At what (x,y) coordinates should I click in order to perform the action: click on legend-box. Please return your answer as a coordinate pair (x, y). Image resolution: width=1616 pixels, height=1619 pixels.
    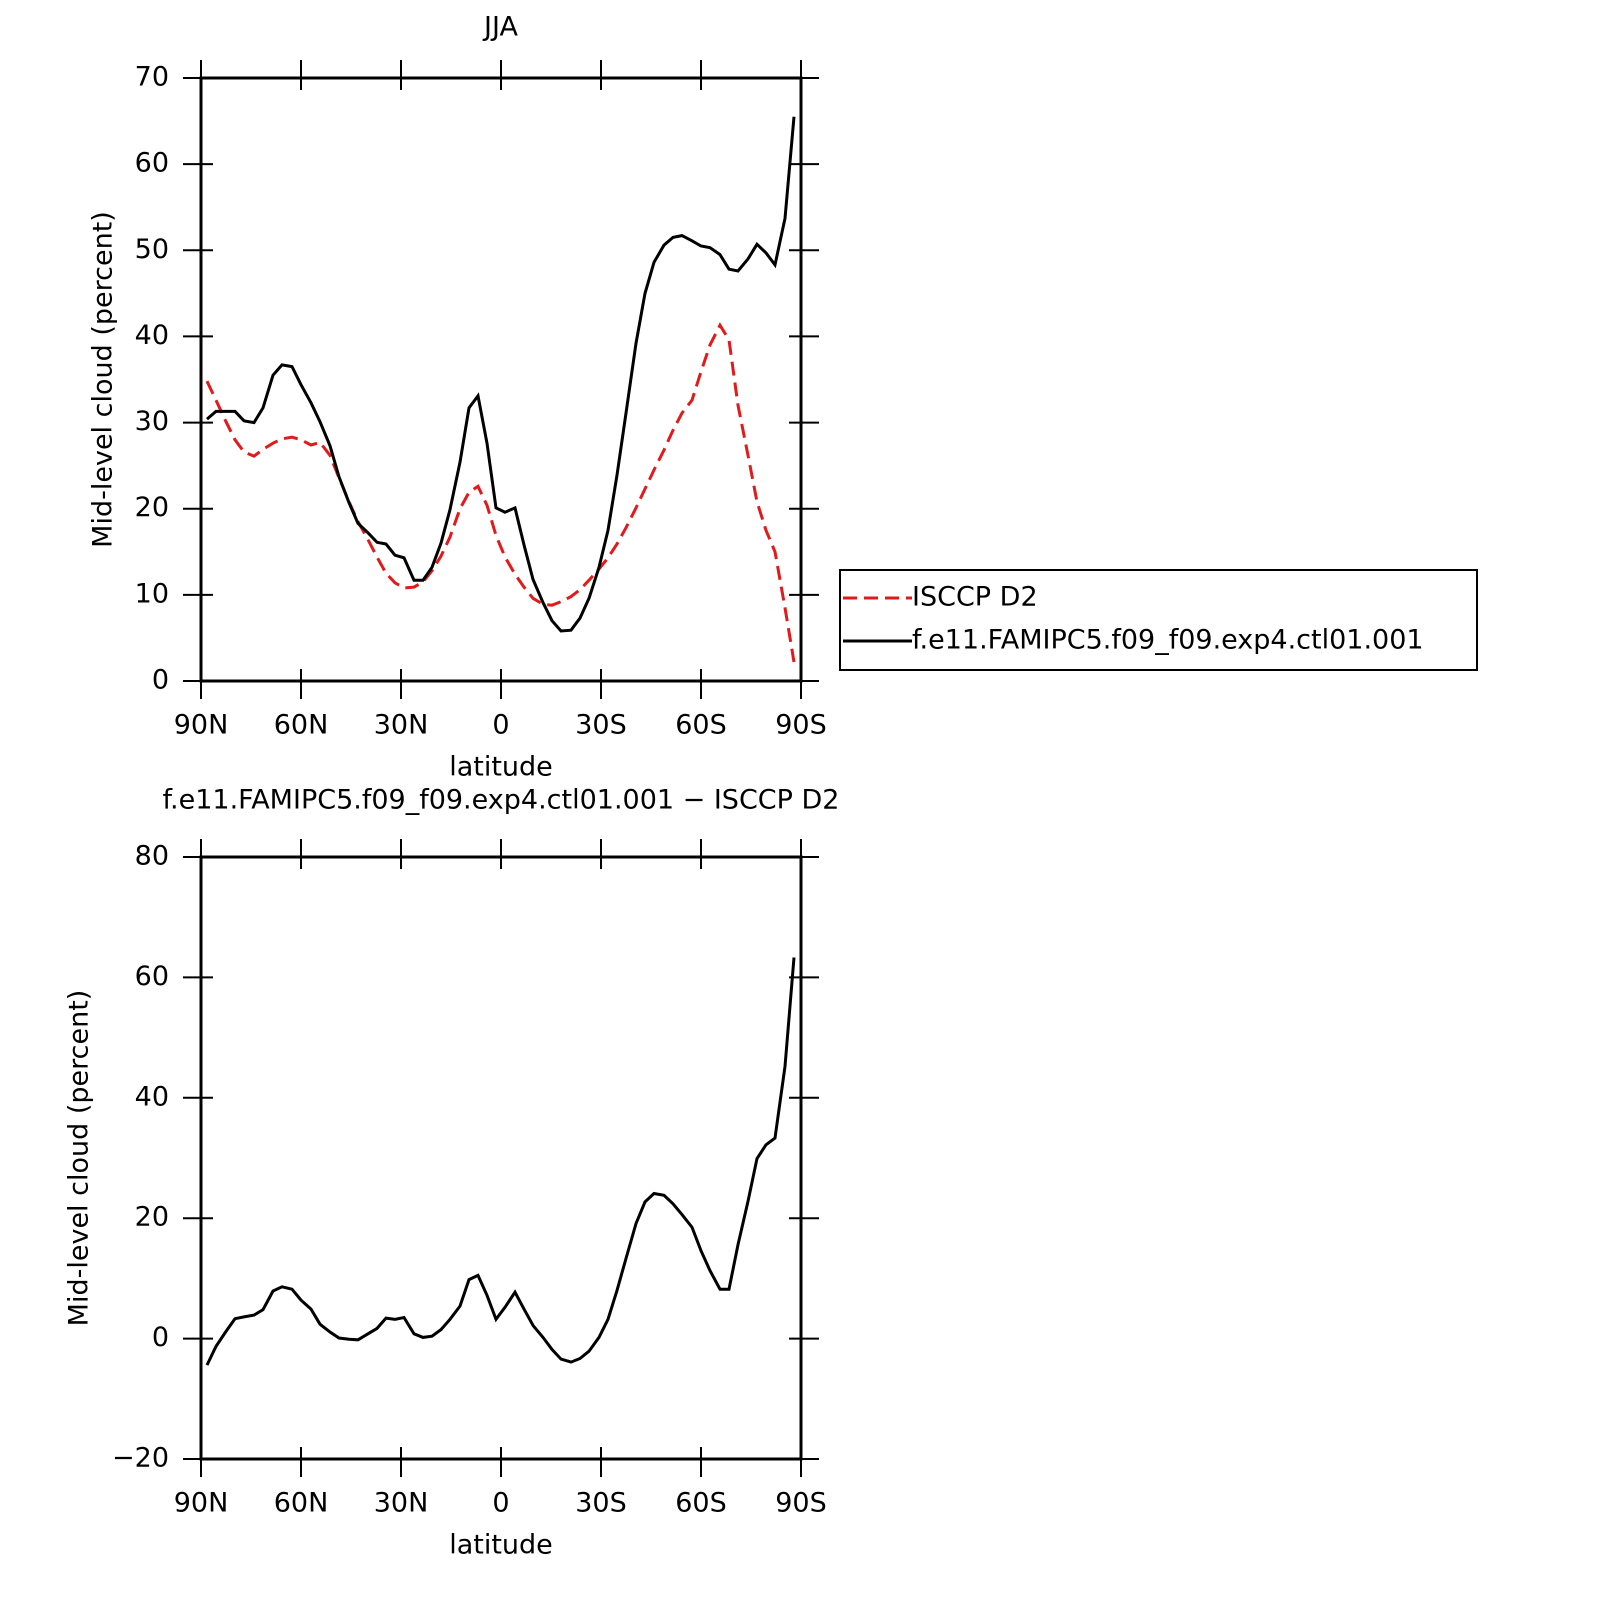
    Looking at the image, I should click on (1158, 620).